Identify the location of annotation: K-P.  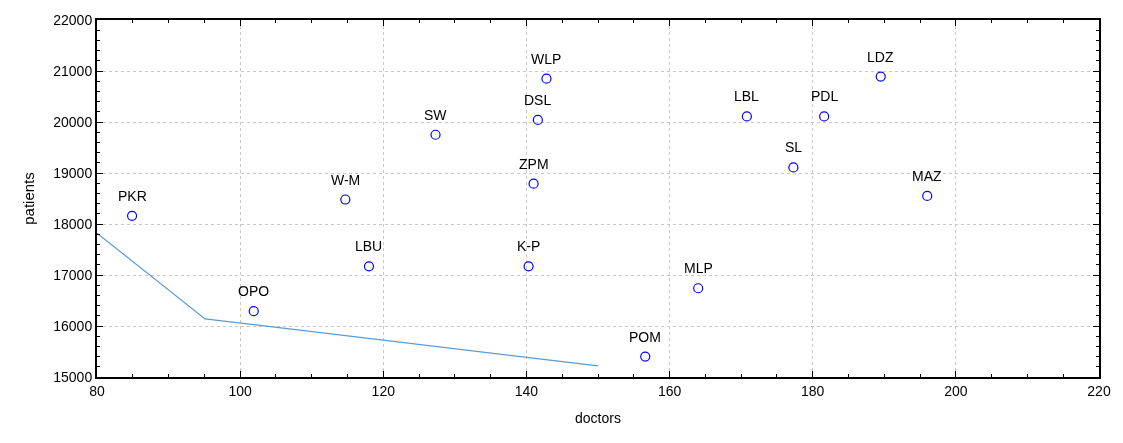
(529, 246).